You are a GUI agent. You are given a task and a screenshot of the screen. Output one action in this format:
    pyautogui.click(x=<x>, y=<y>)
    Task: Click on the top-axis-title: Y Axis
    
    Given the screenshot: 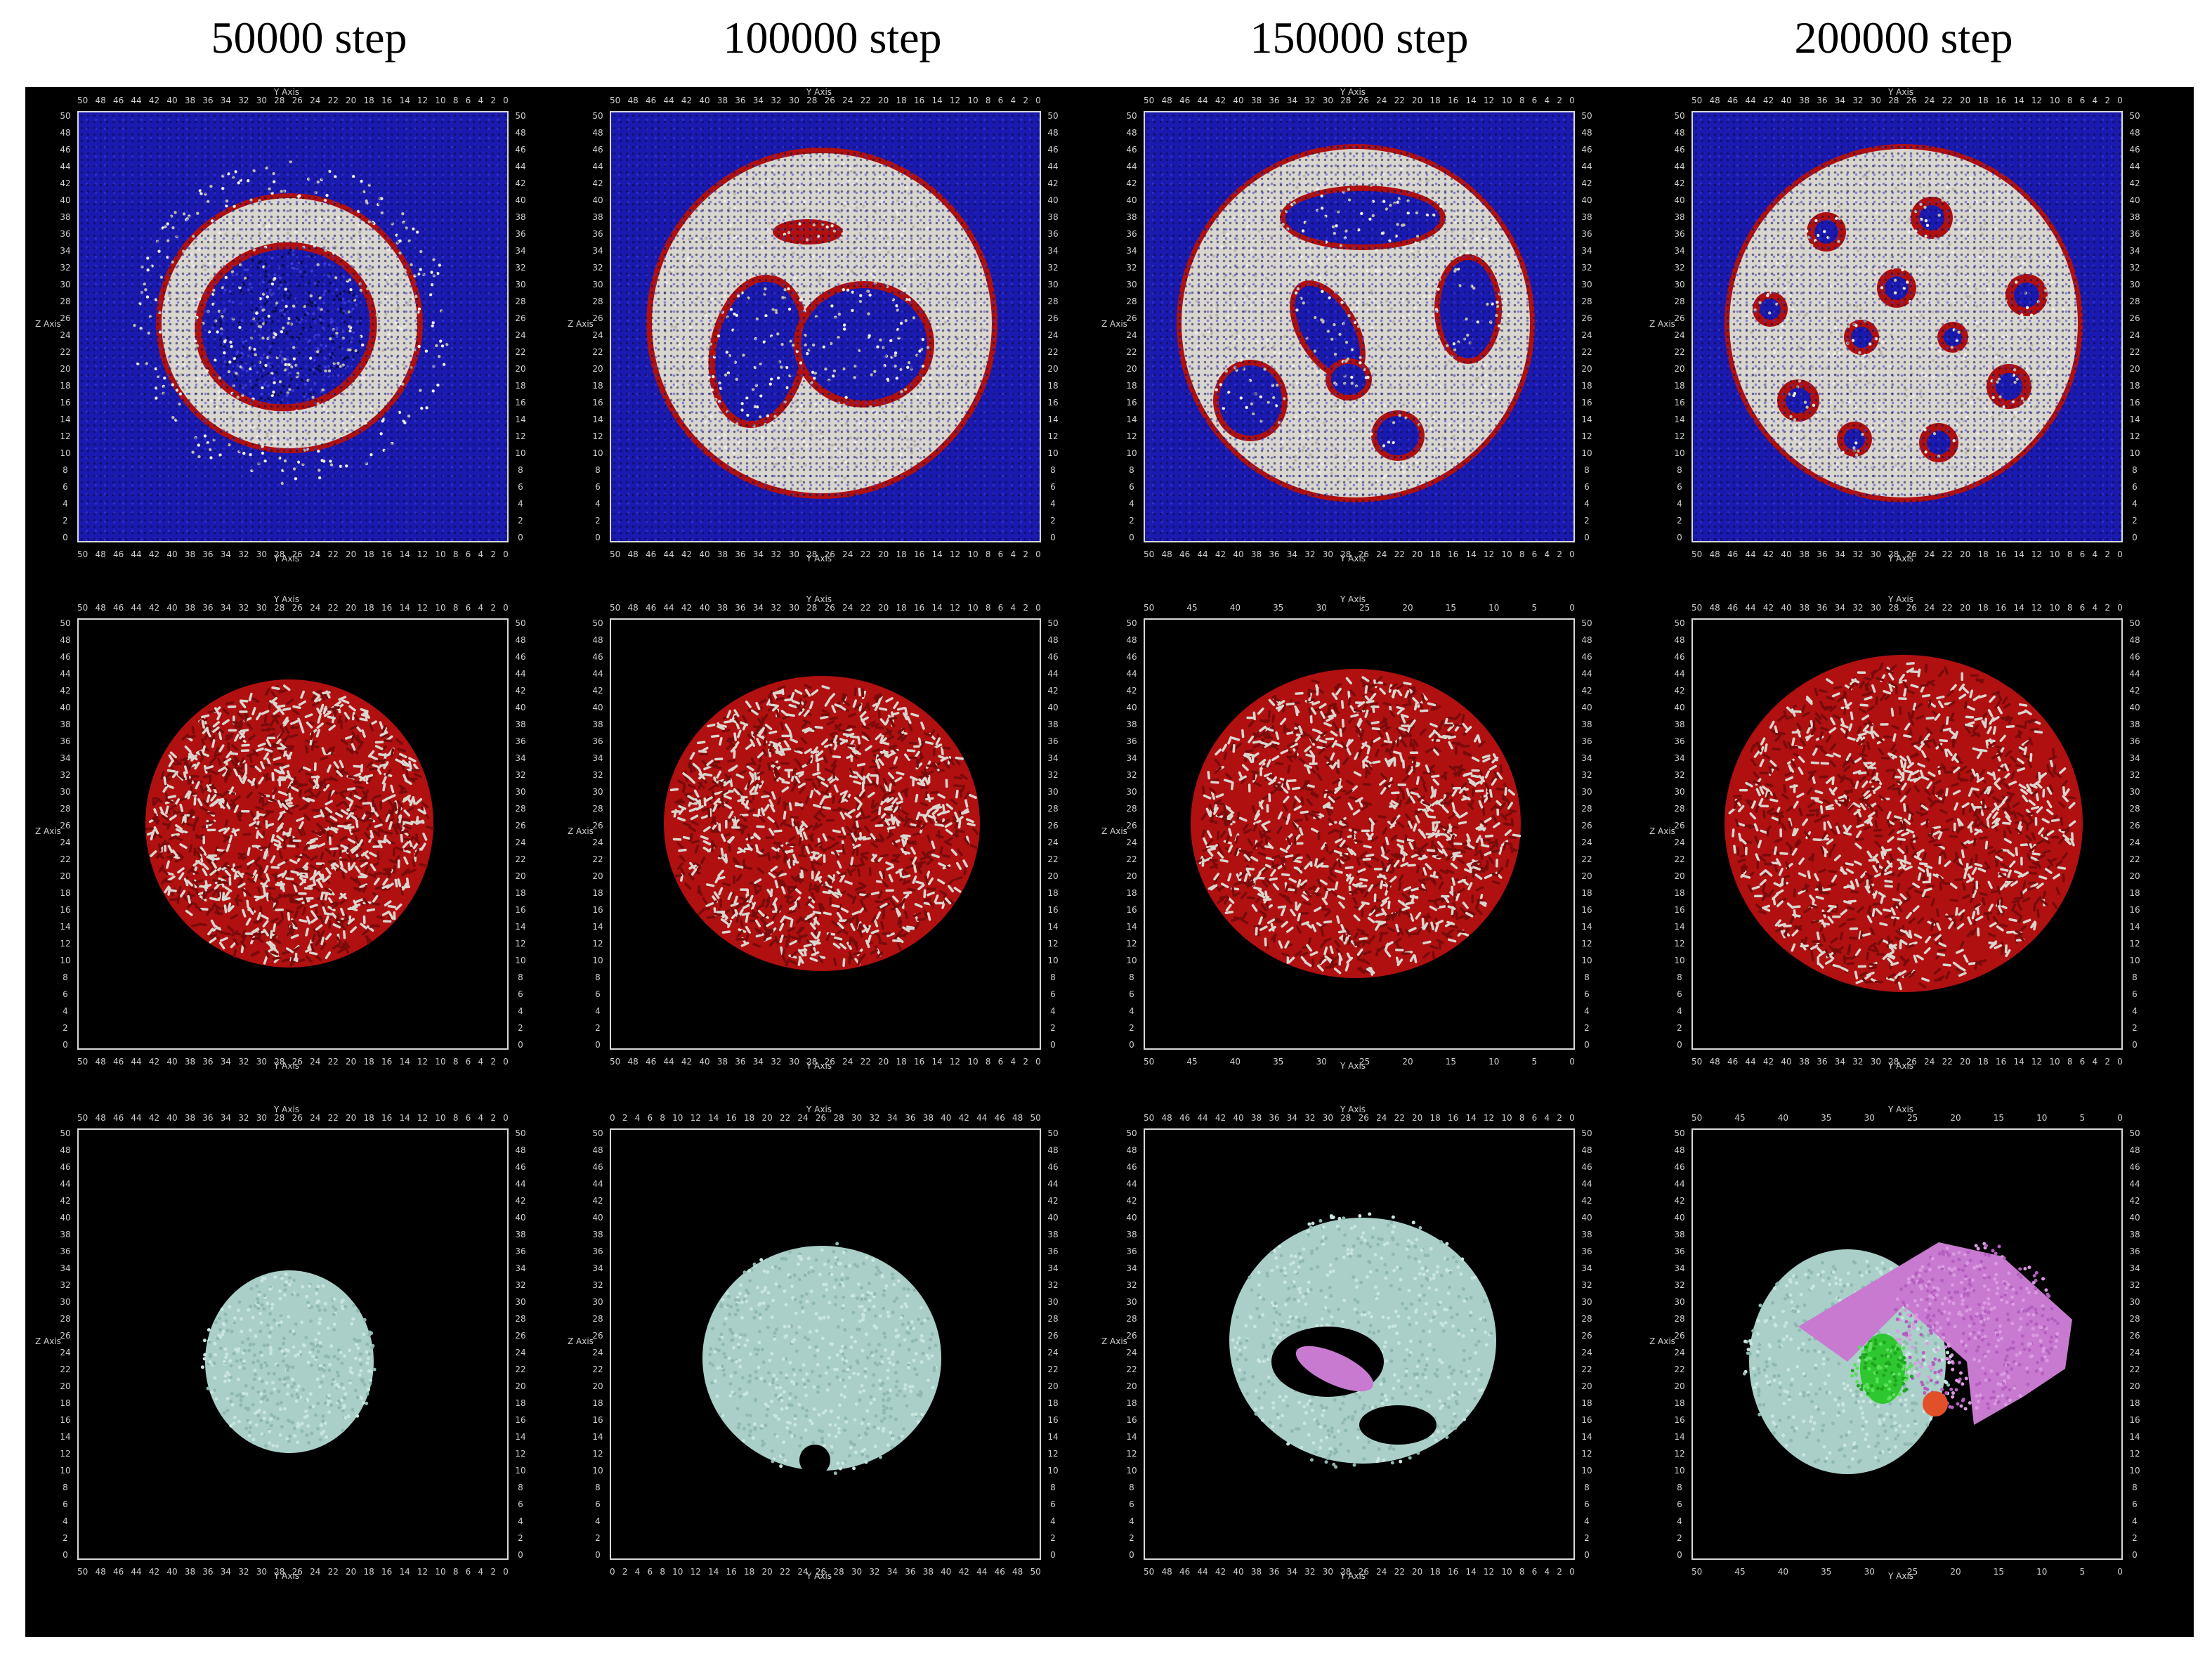 What is the action you would take?
    pyautogui.click(x=819, y=92)
    